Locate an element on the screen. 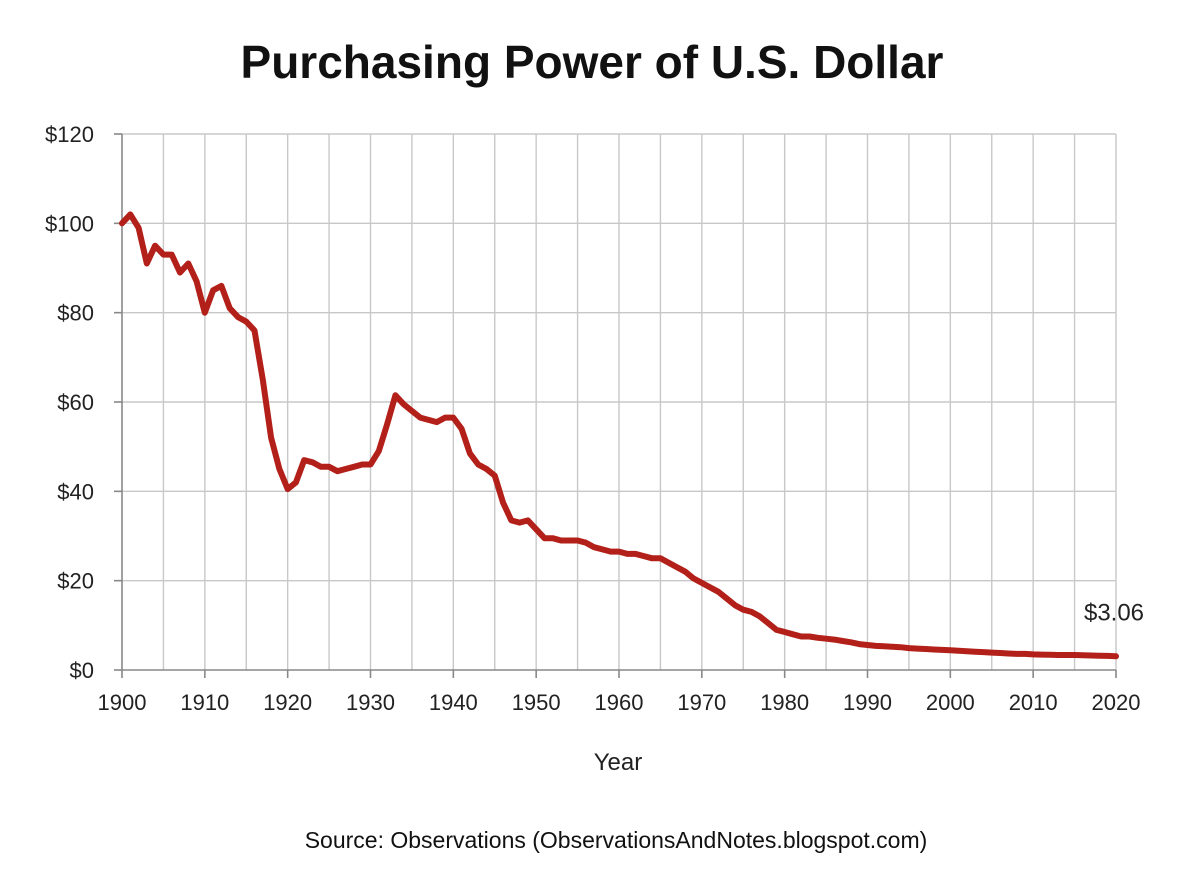  x-axis-title: Year is located at coordinates (618, 762).